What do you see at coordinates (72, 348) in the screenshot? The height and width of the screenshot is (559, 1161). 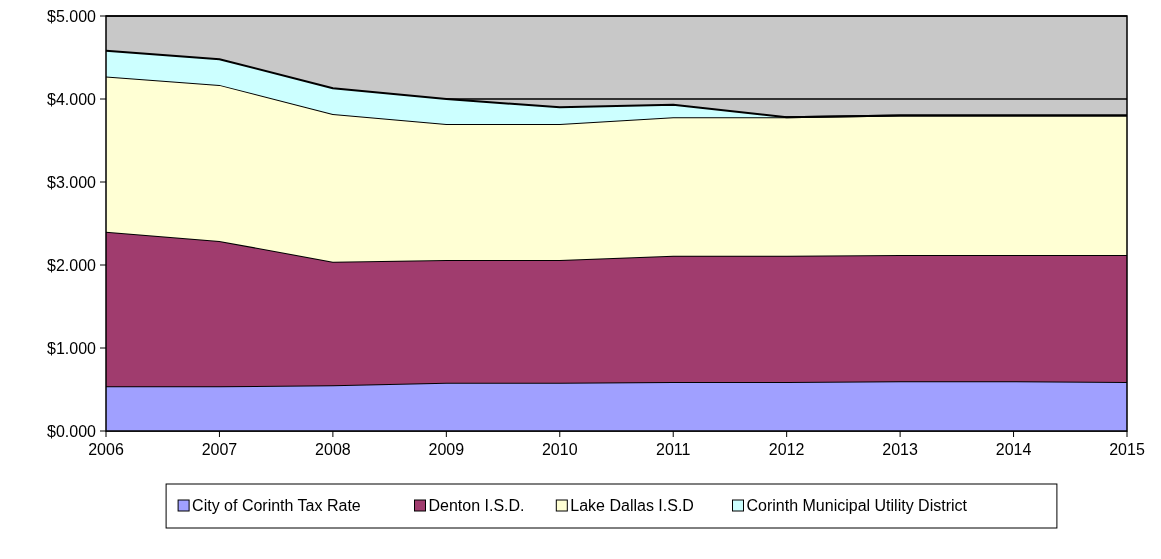 I see `y-tick-label: $1.000` at bounding box center [72, 348].